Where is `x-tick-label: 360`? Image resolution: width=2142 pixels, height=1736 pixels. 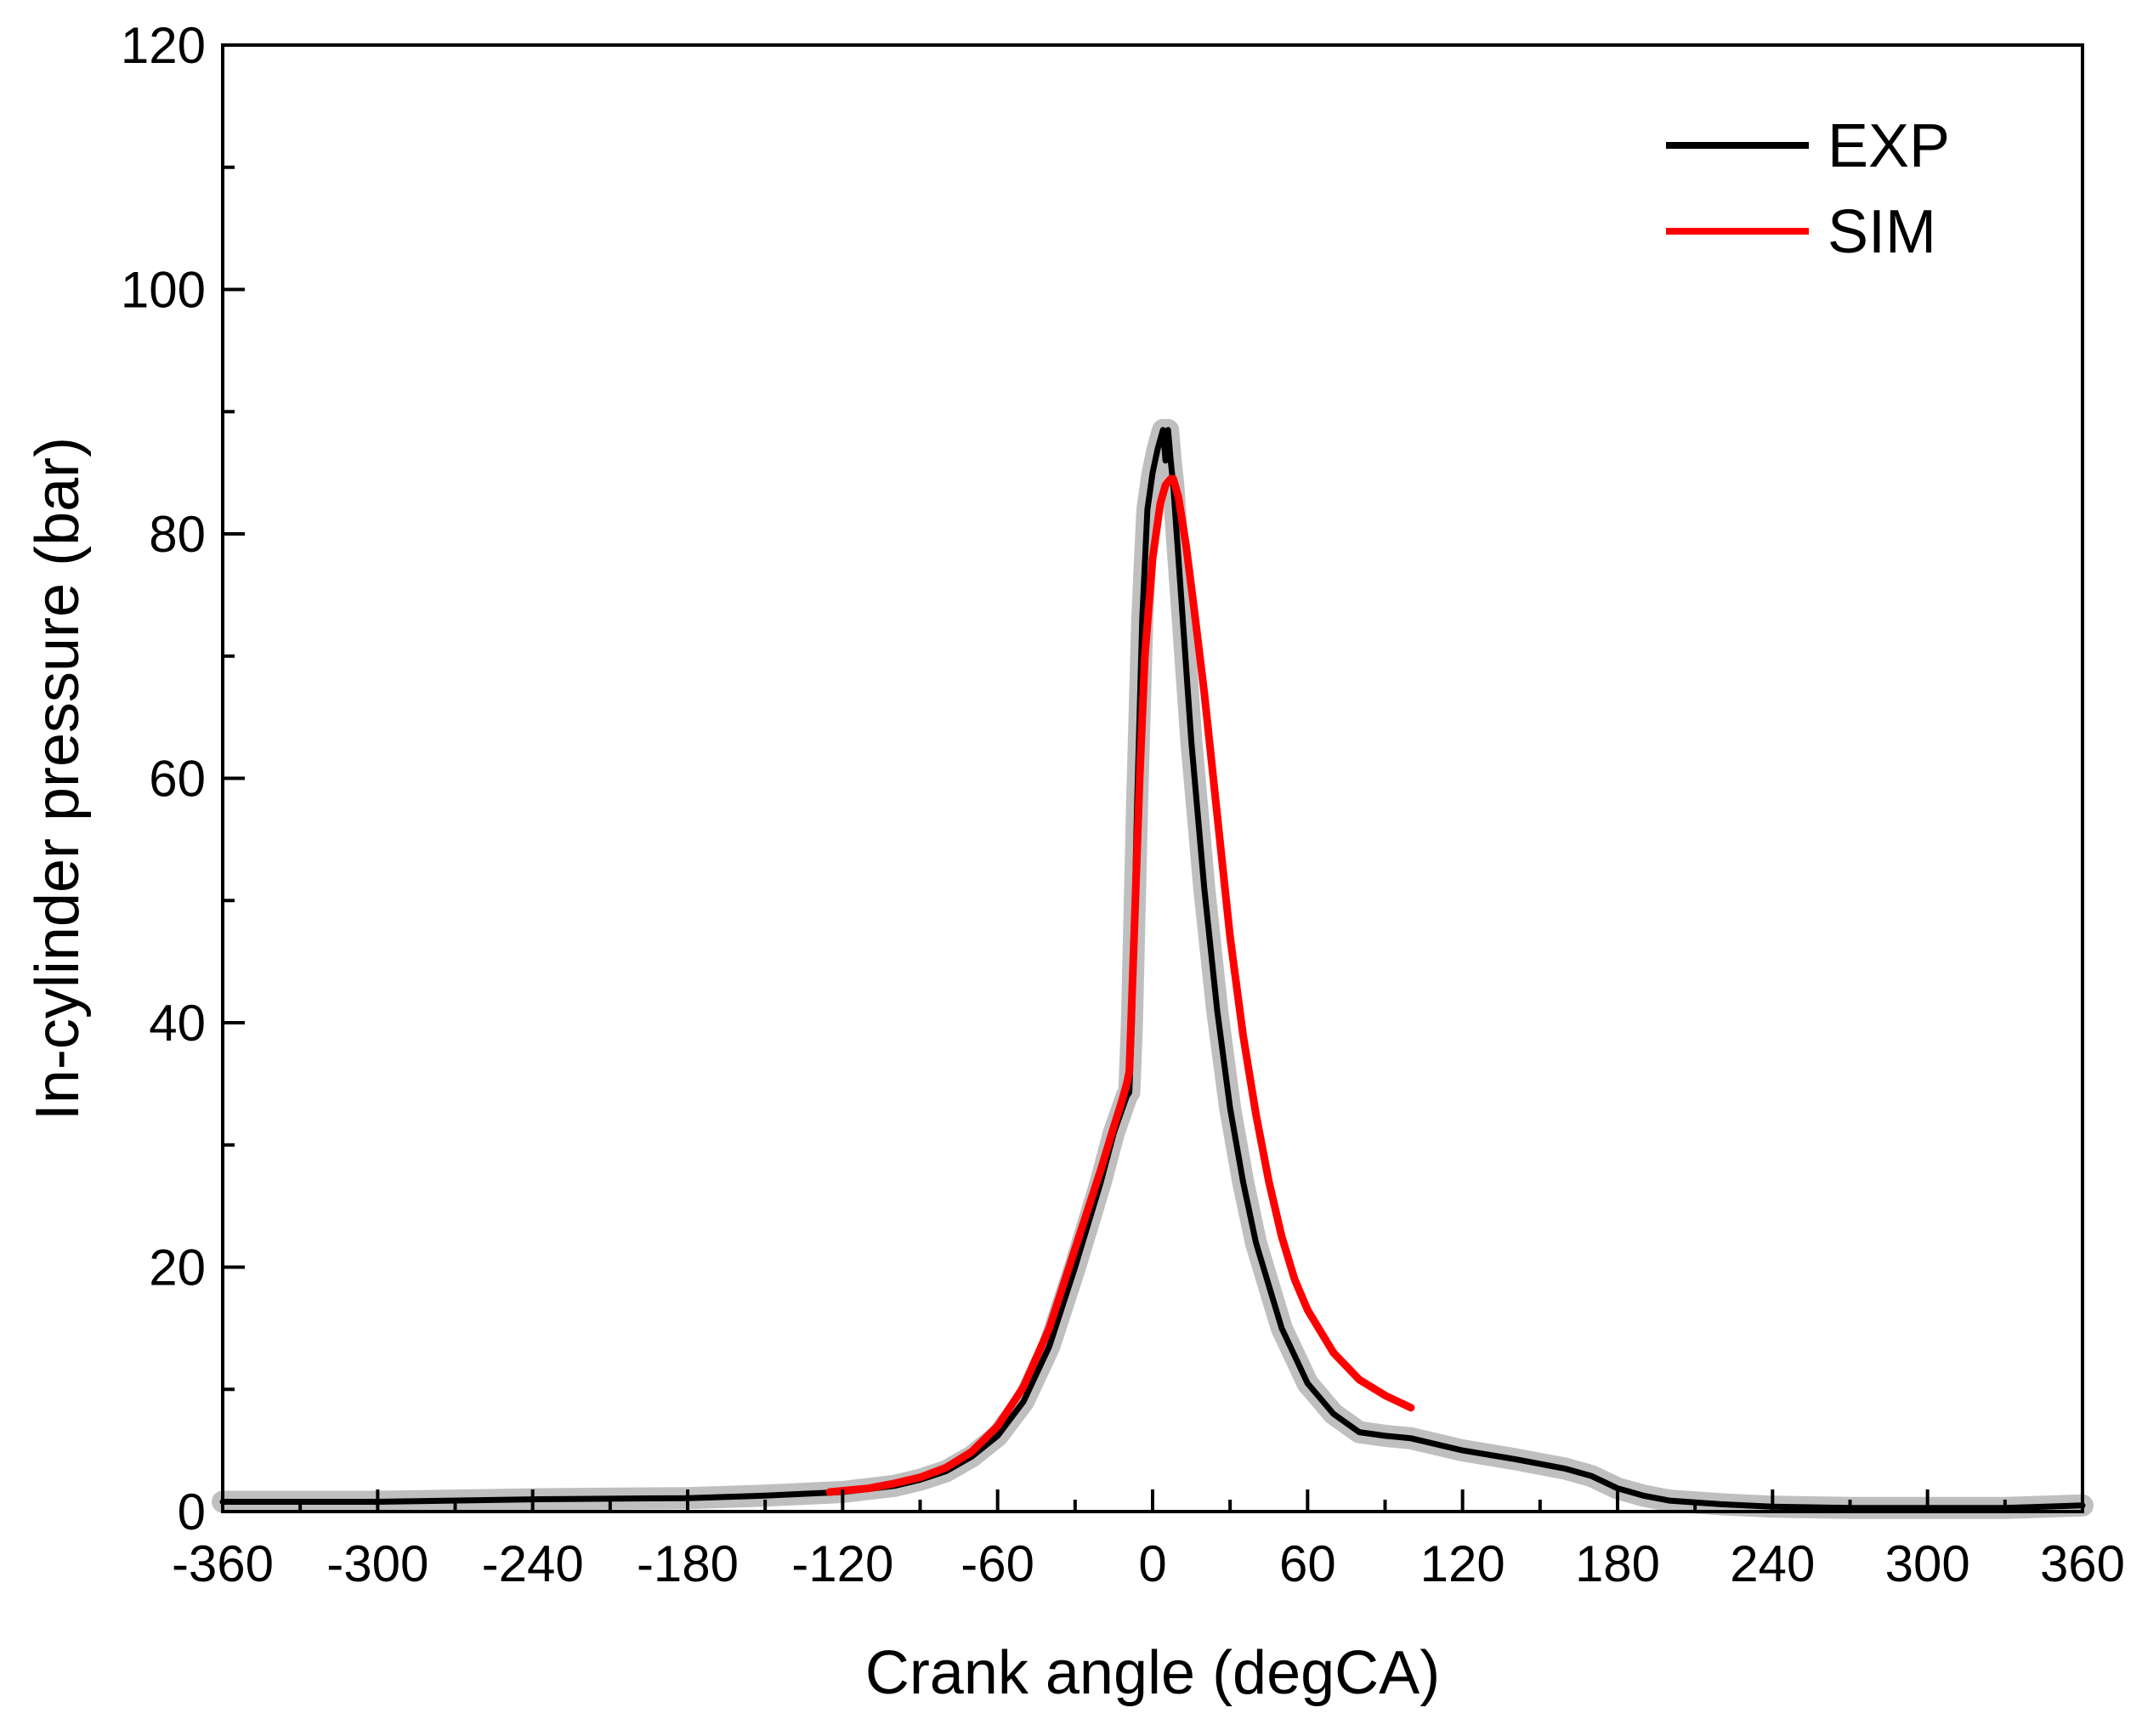
x-tick-label: 360 is located at coordinates (2082, 1564).